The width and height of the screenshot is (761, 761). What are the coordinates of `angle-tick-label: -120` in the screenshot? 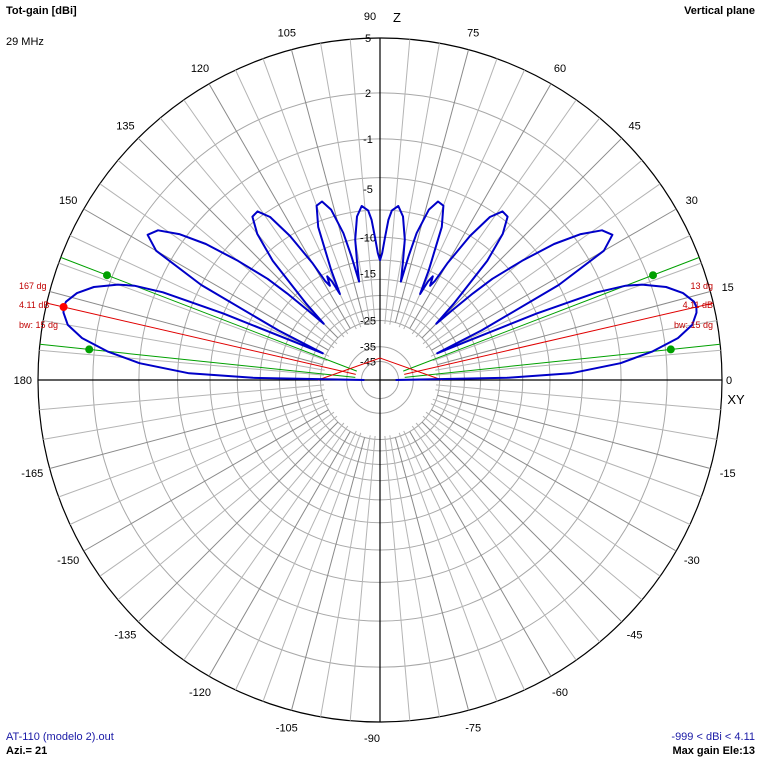 It's located at (200, 693).